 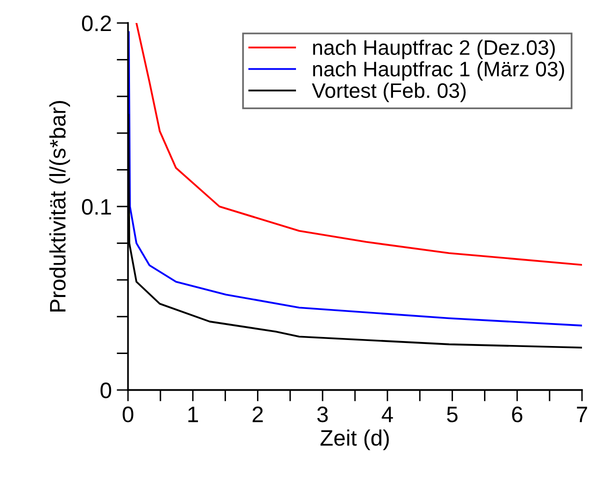 I want to click on x-axis-title: Zeit (d), so click(x=354, y=439).